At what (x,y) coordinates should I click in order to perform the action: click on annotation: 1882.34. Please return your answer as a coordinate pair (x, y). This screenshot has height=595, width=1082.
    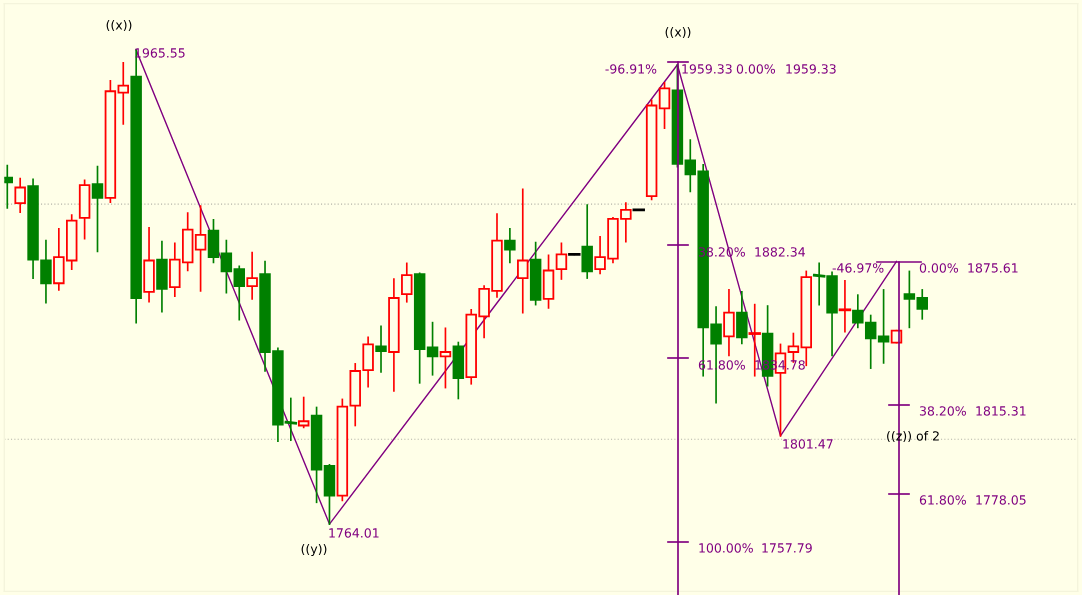
    Looking at the image, I should click on (780, 252).